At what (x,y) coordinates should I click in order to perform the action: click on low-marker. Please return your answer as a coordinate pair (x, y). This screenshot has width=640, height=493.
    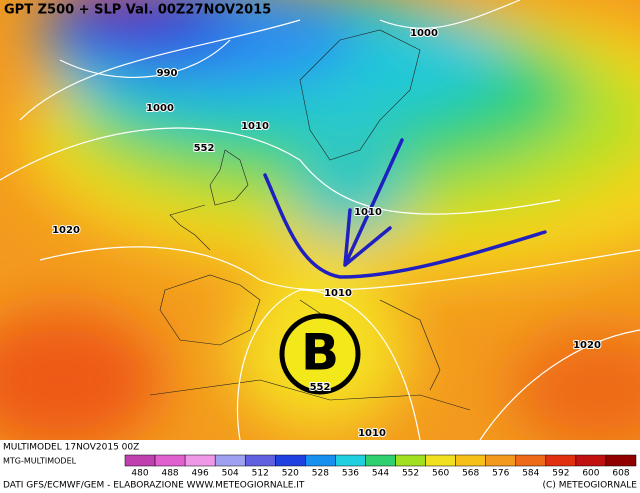
    Looking at the image, I should click on (320, 354).